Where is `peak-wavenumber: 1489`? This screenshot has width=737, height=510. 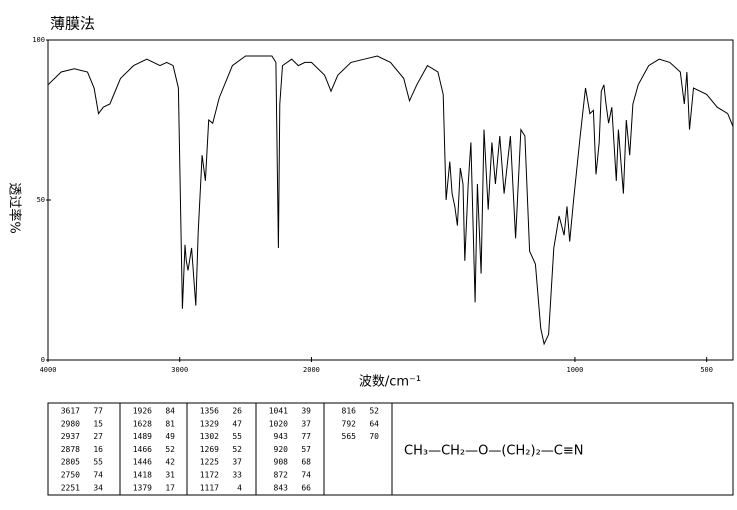 peak-wavenumber: 1489 is located at coordinates (142, 436).